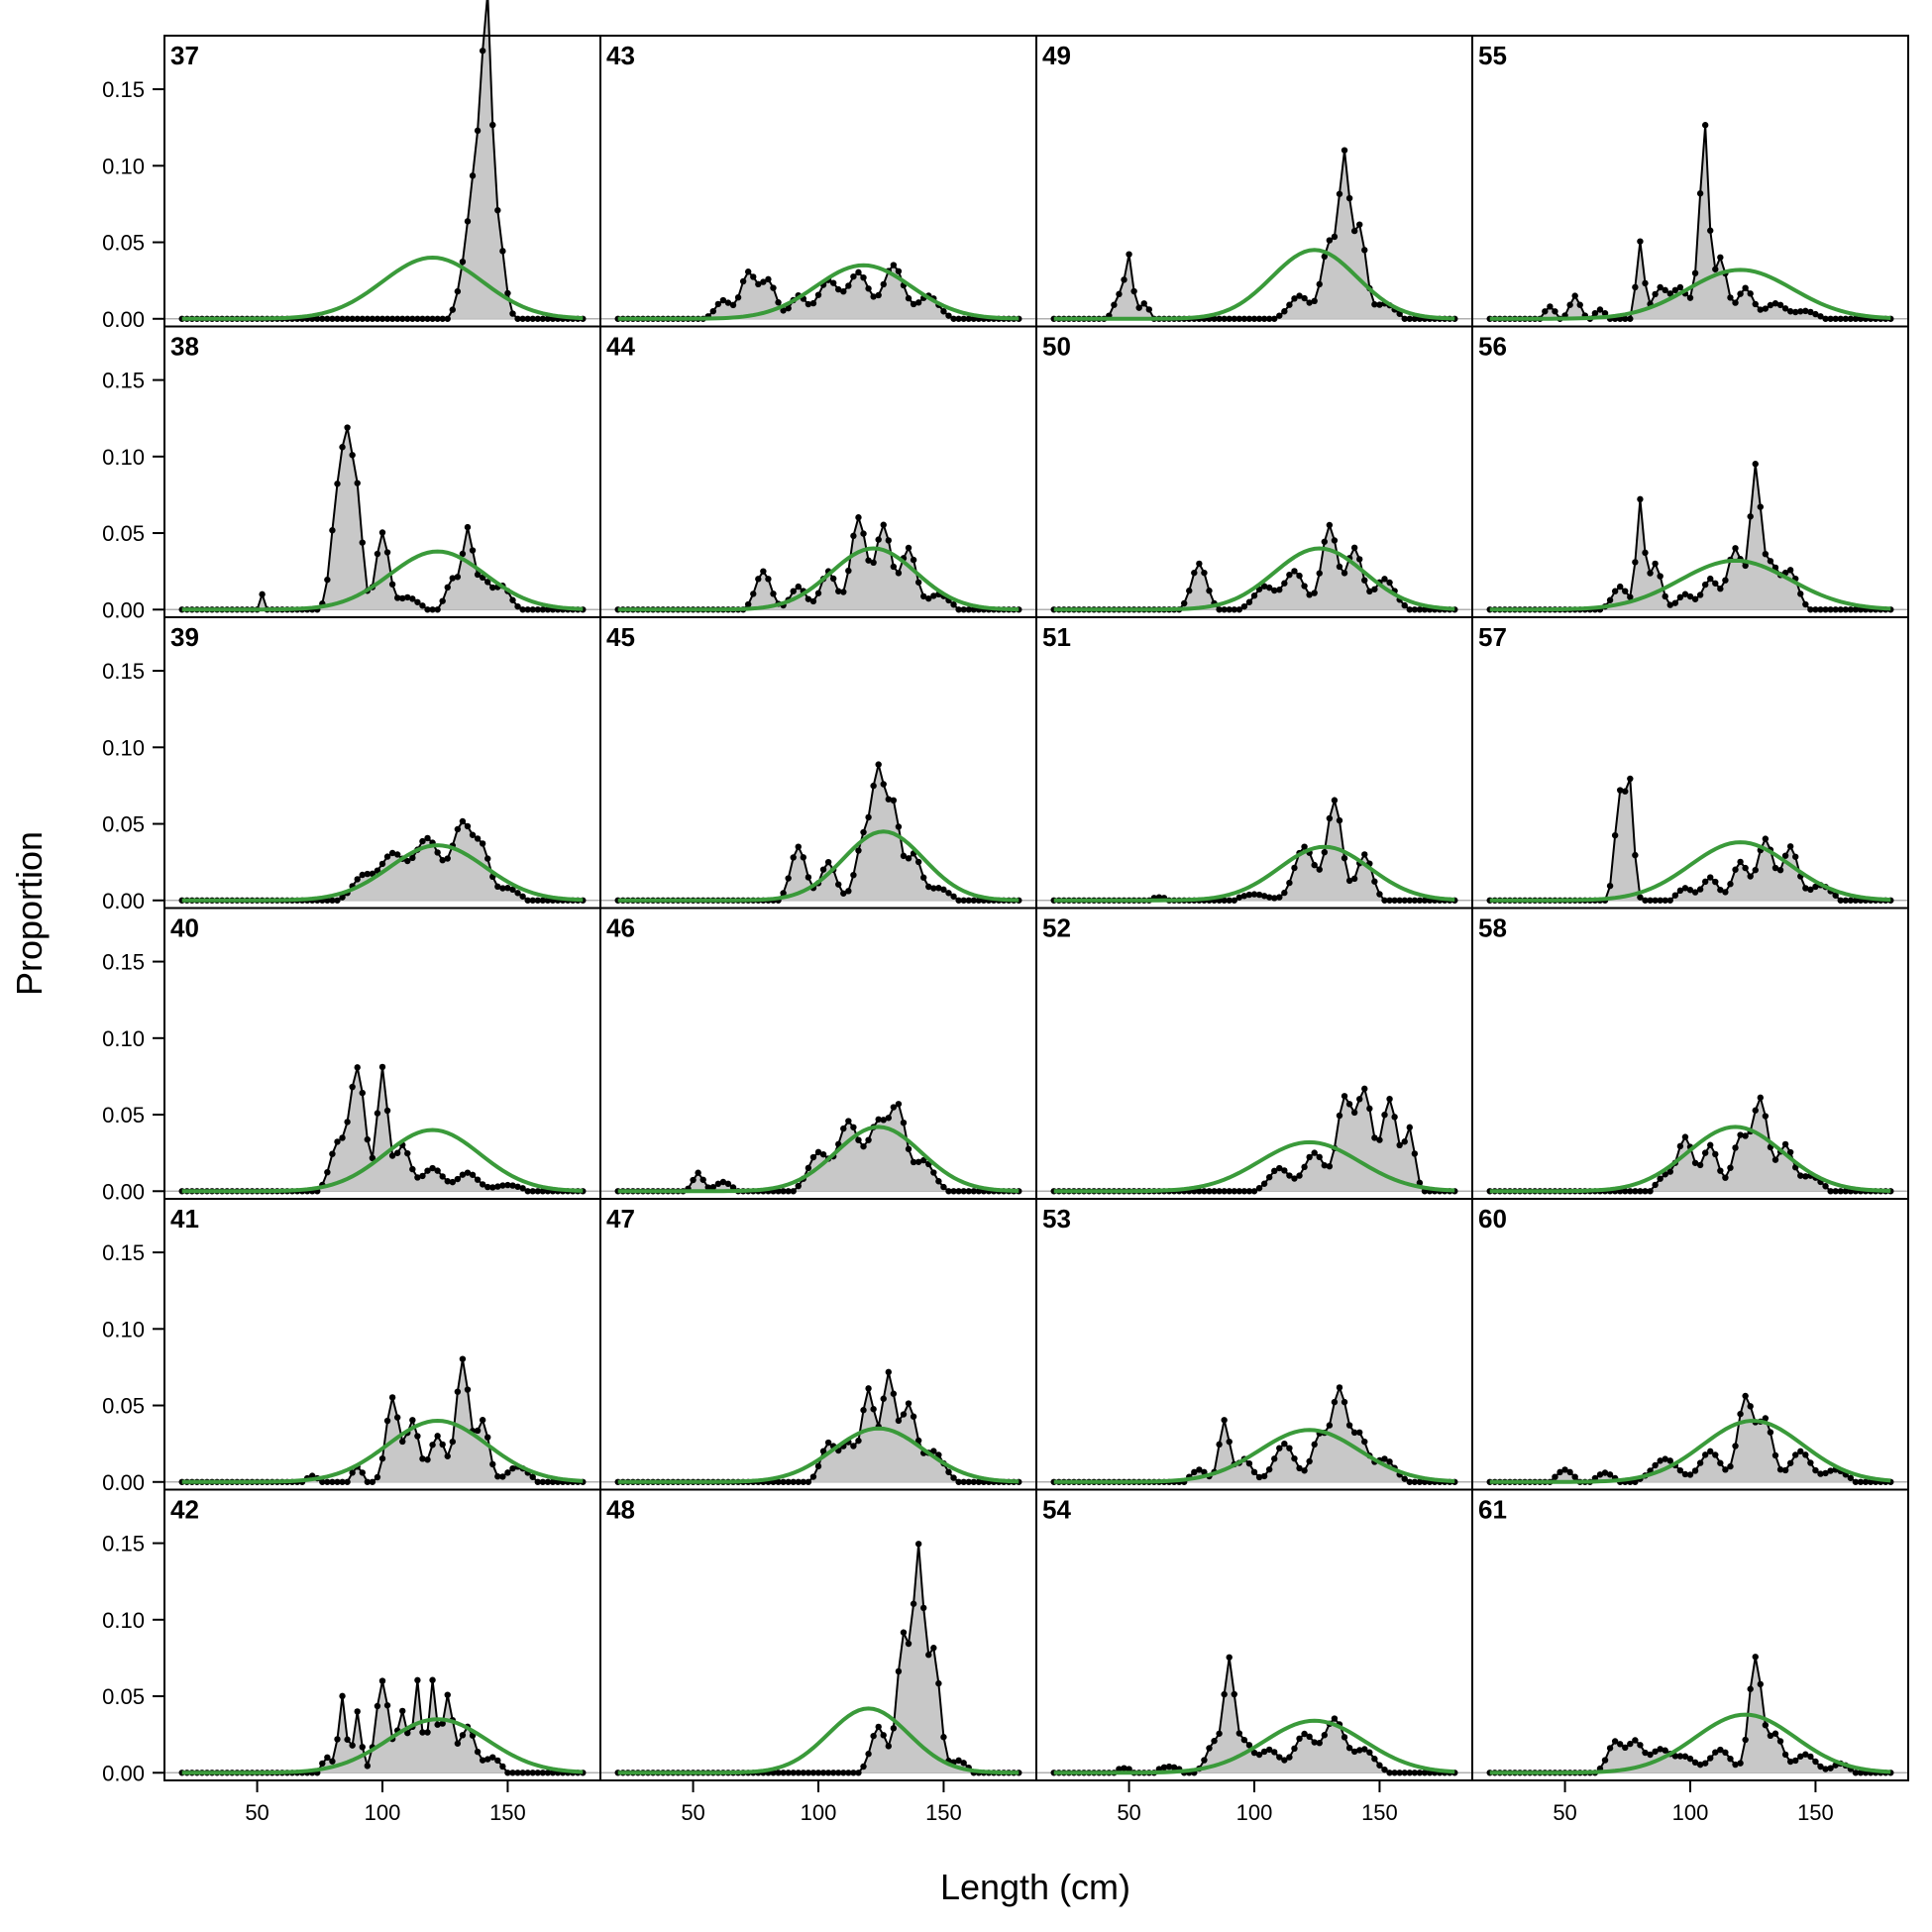  What do you see at coordinates (30, 914) in the screenshot?
I see `y-axis-title: Proportion` at bounding box center [30, 914].